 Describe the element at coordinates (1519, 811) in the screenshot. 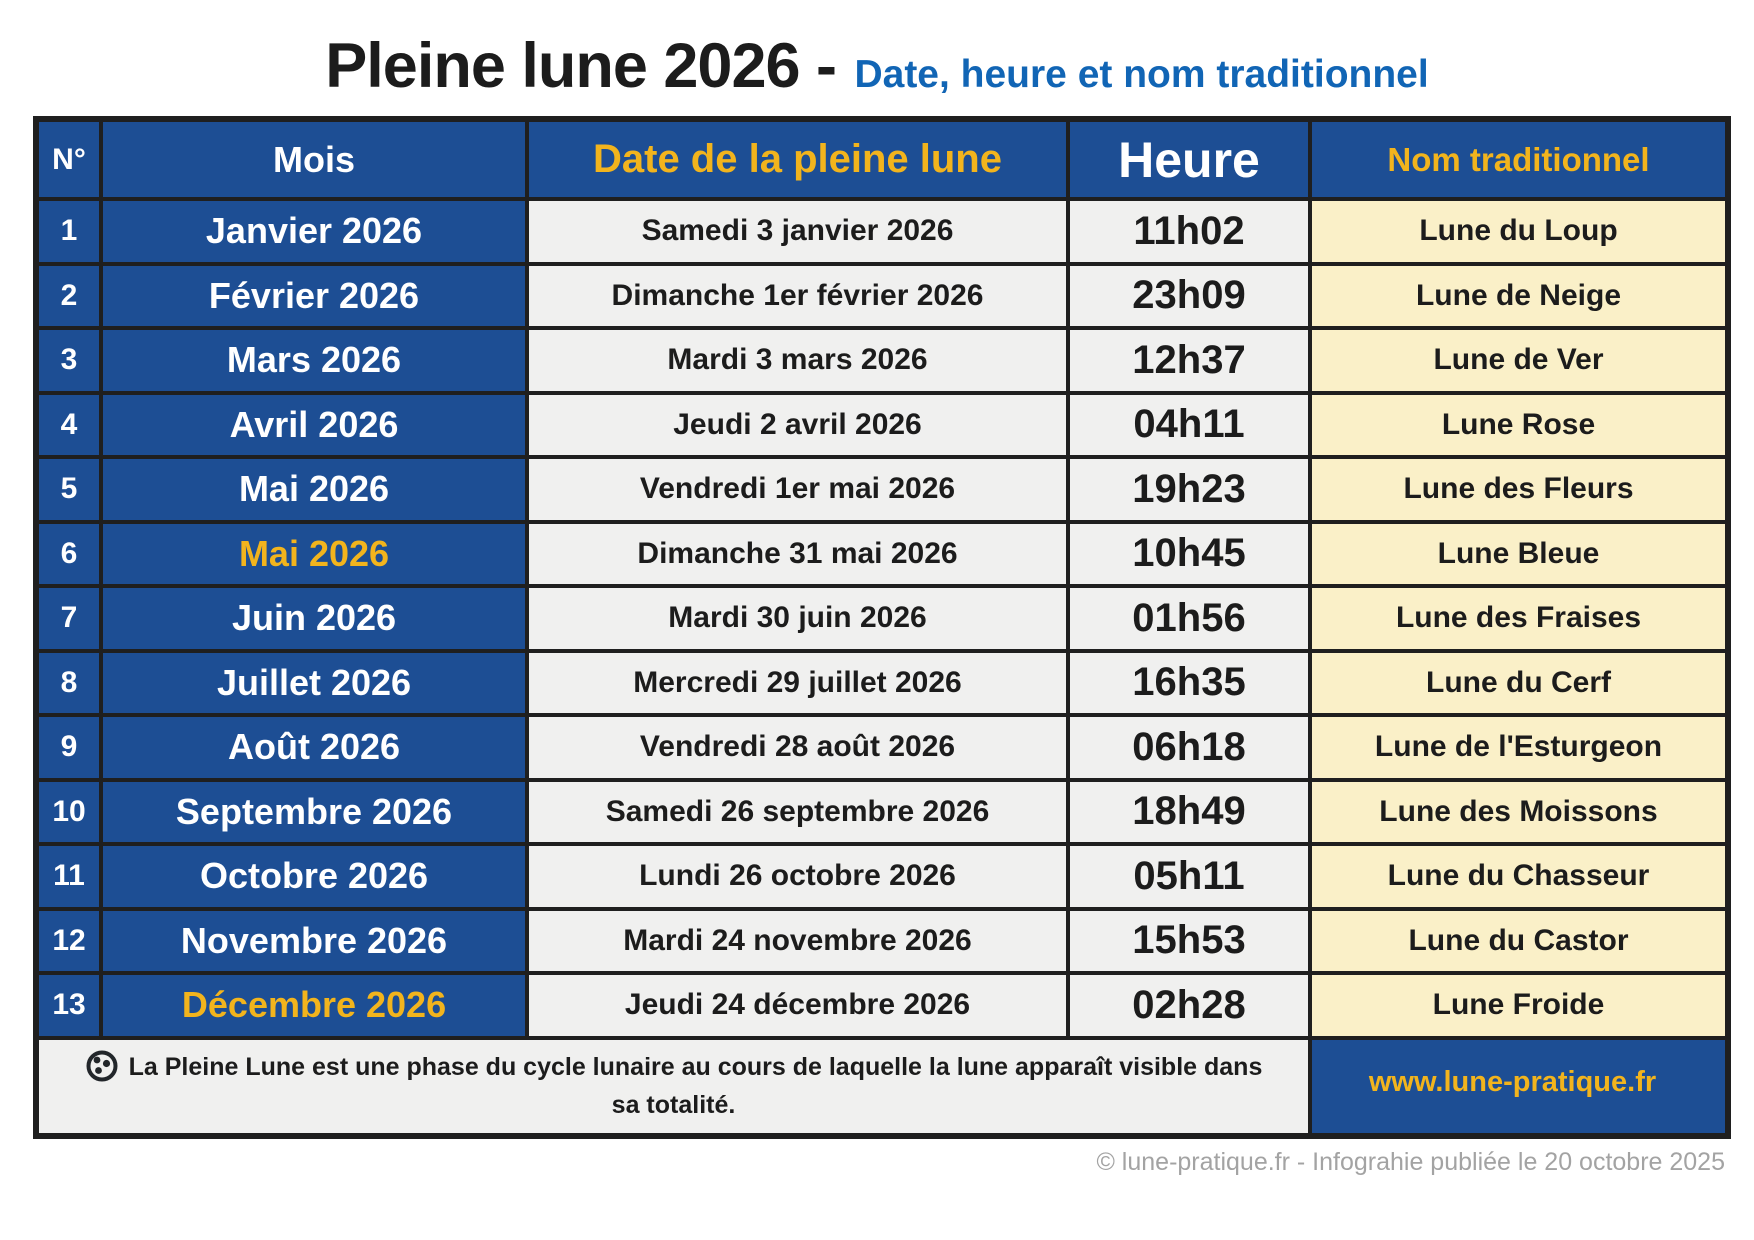

I see `traditional-name-cell: Lune des Moissons` at that location.